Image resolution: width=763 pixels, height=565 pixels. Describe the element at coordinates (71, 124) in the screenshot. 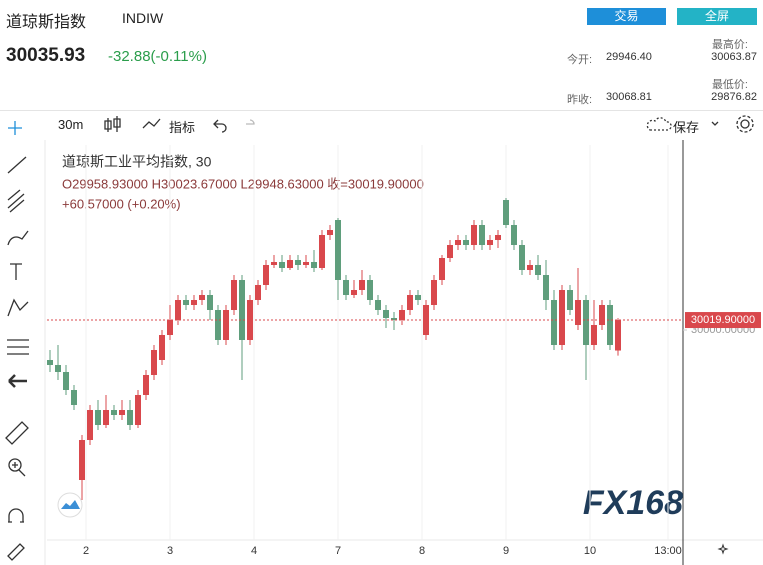

I see `interval: 30m` at that location.